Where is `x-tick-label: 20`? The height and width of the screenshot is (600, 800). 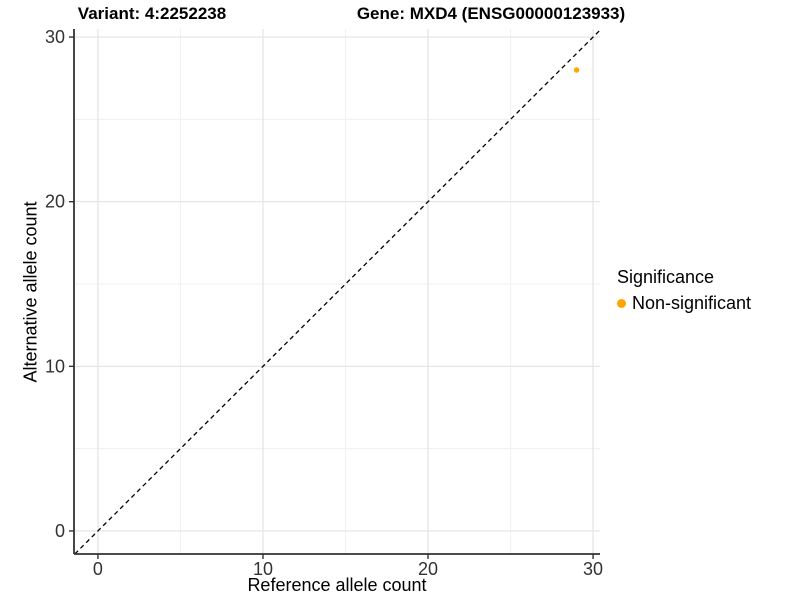 x-tick-label: 20 is located at coordinates (428, 569).